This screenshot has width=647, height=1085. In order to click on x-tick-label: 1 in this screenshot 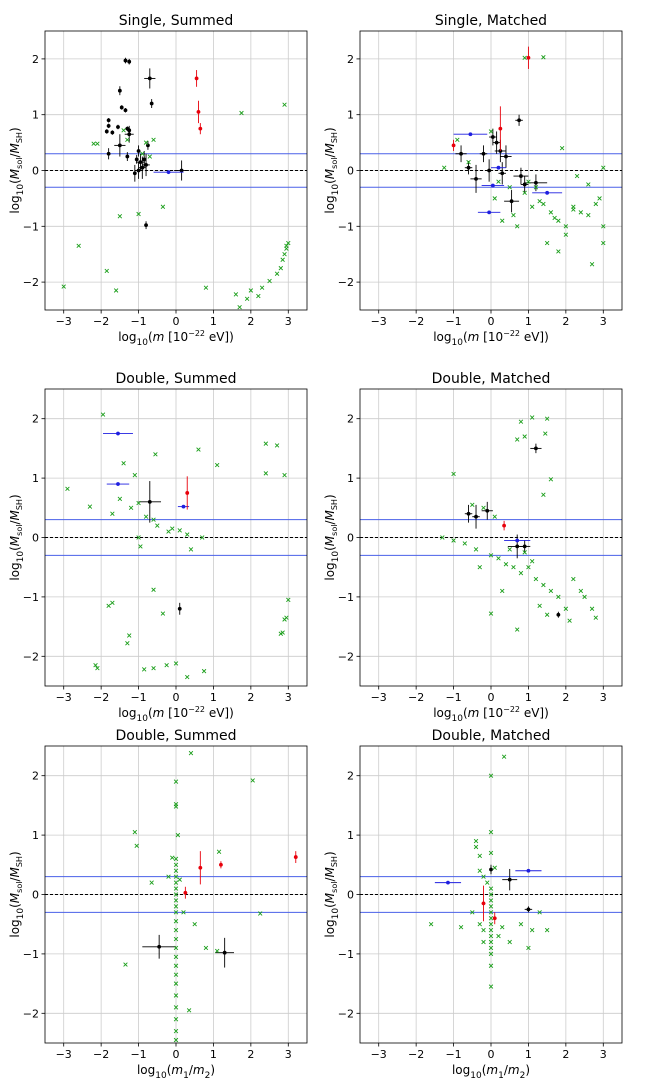, I will do `click(528, 1054)`.